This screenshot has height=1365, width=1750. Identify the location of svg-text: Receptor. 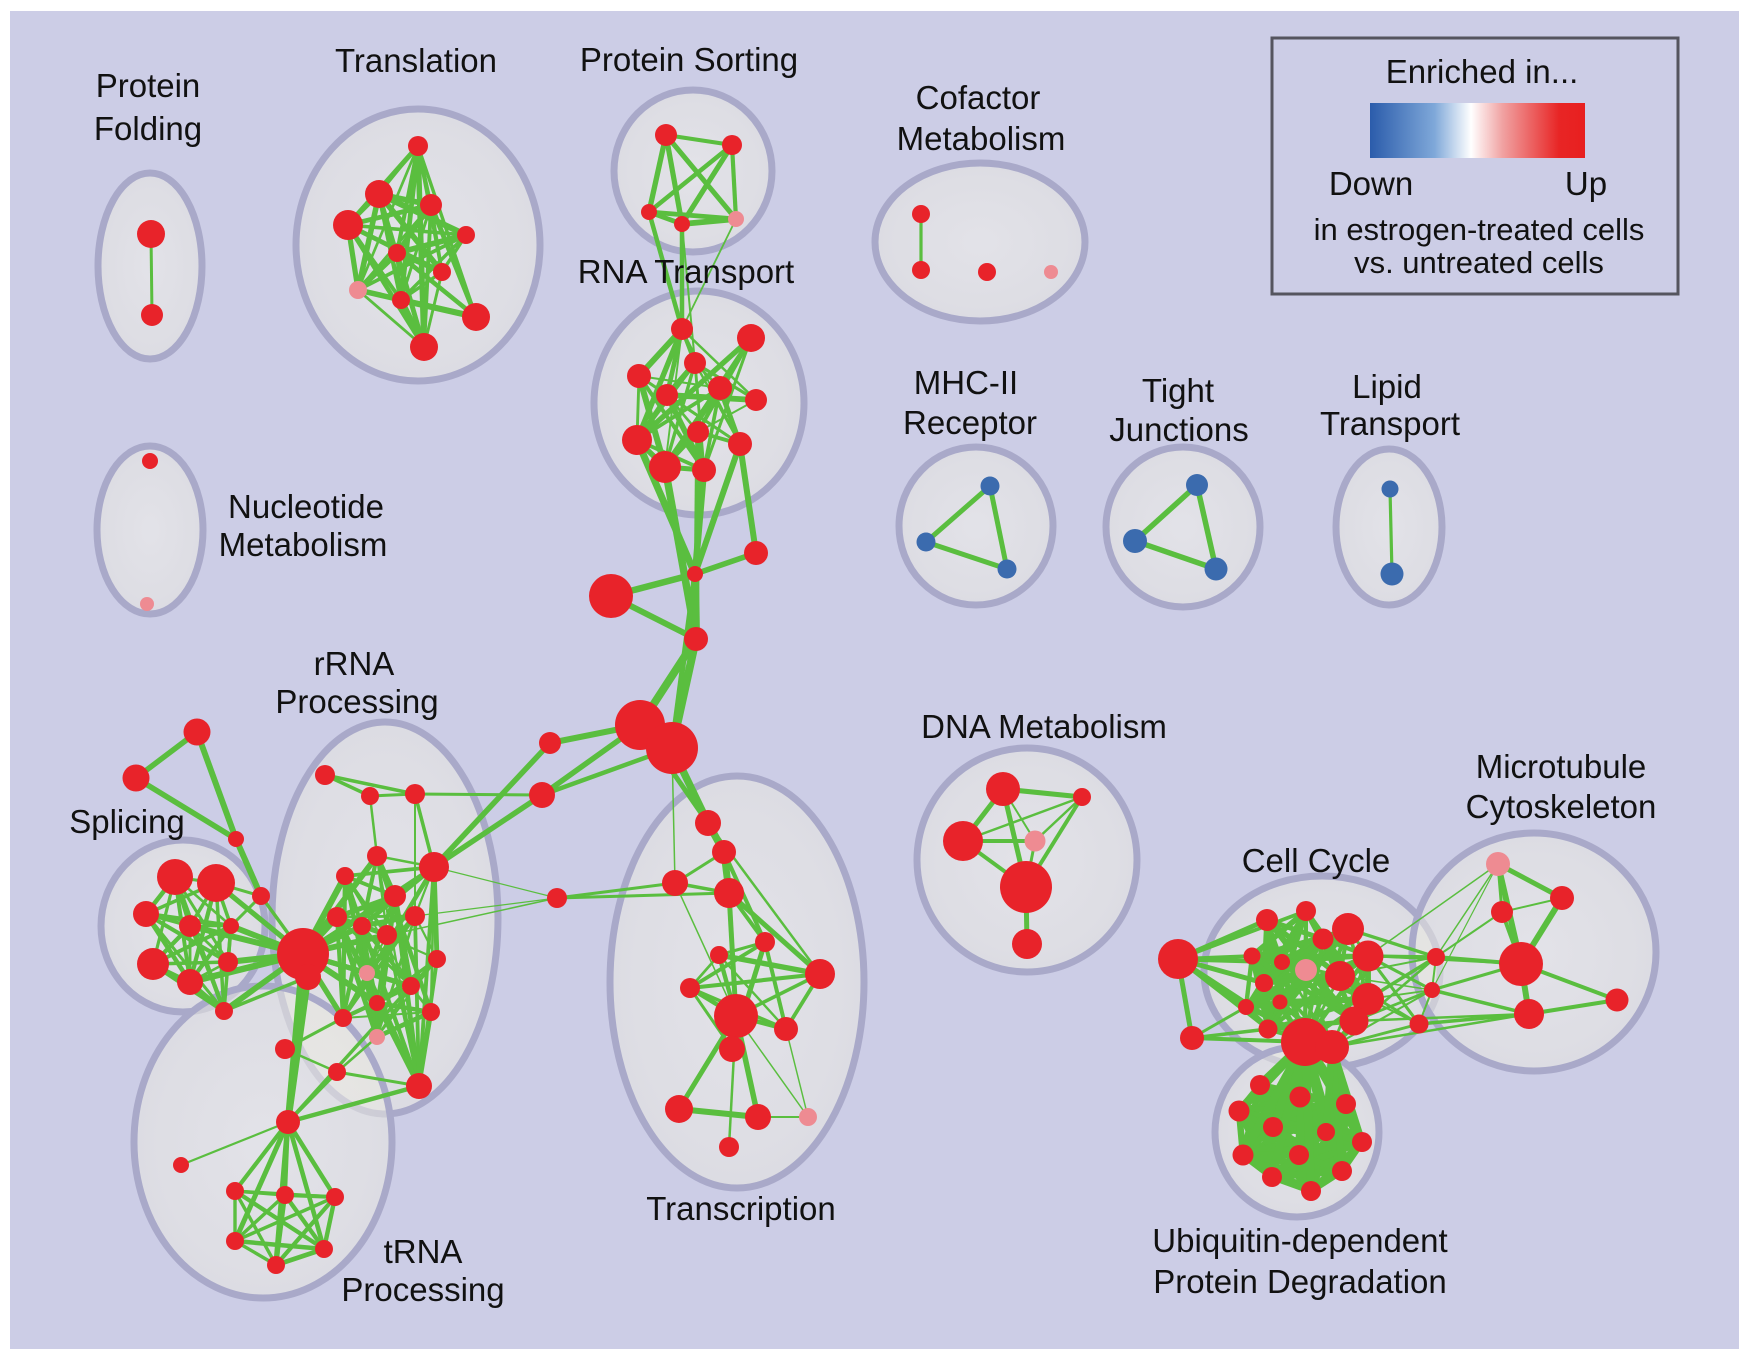
(970, 422).